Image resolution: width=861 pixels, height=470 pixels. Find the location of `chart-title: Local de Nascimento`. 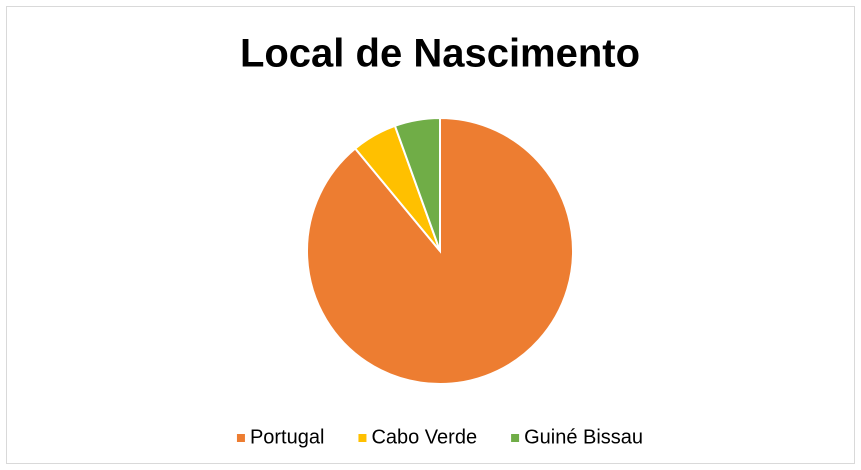

chart-title: Local de Nascimento is located at coordinates (440, 54).